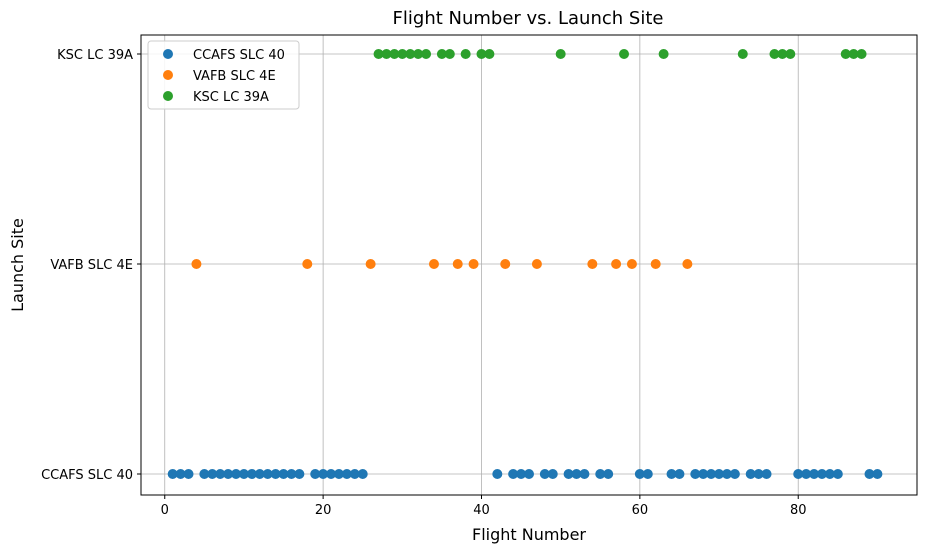 The height and width of the screenshot is (552, 926). I want to click on x-axis-ticks: 0 20 40 60 80, so click(484, 506).